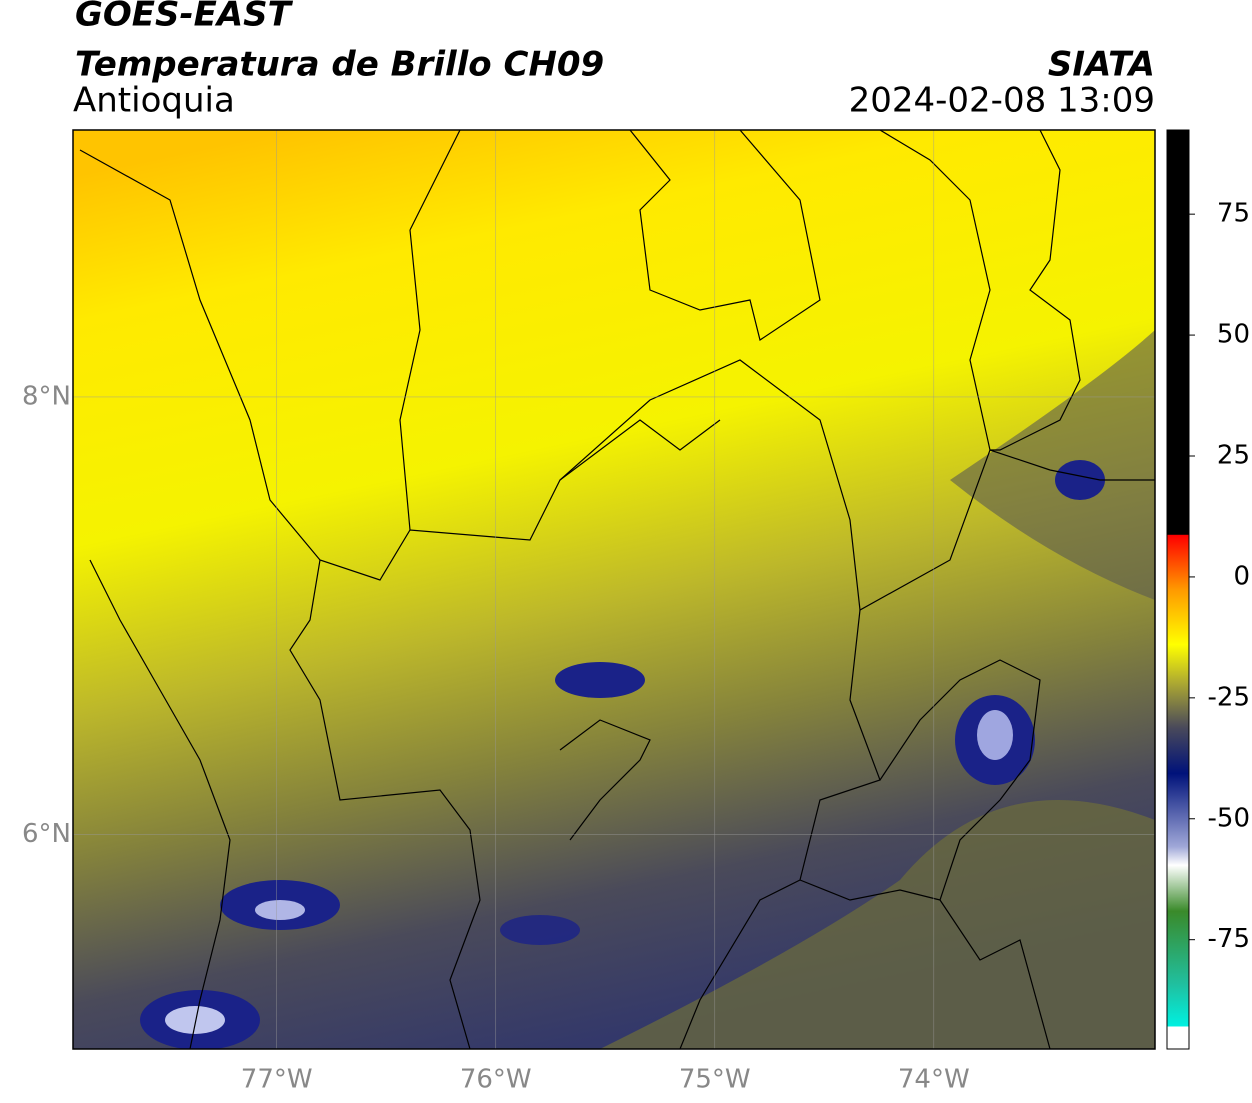  I want to click on colorbar-tick-label: 75, so click(1233, 214).